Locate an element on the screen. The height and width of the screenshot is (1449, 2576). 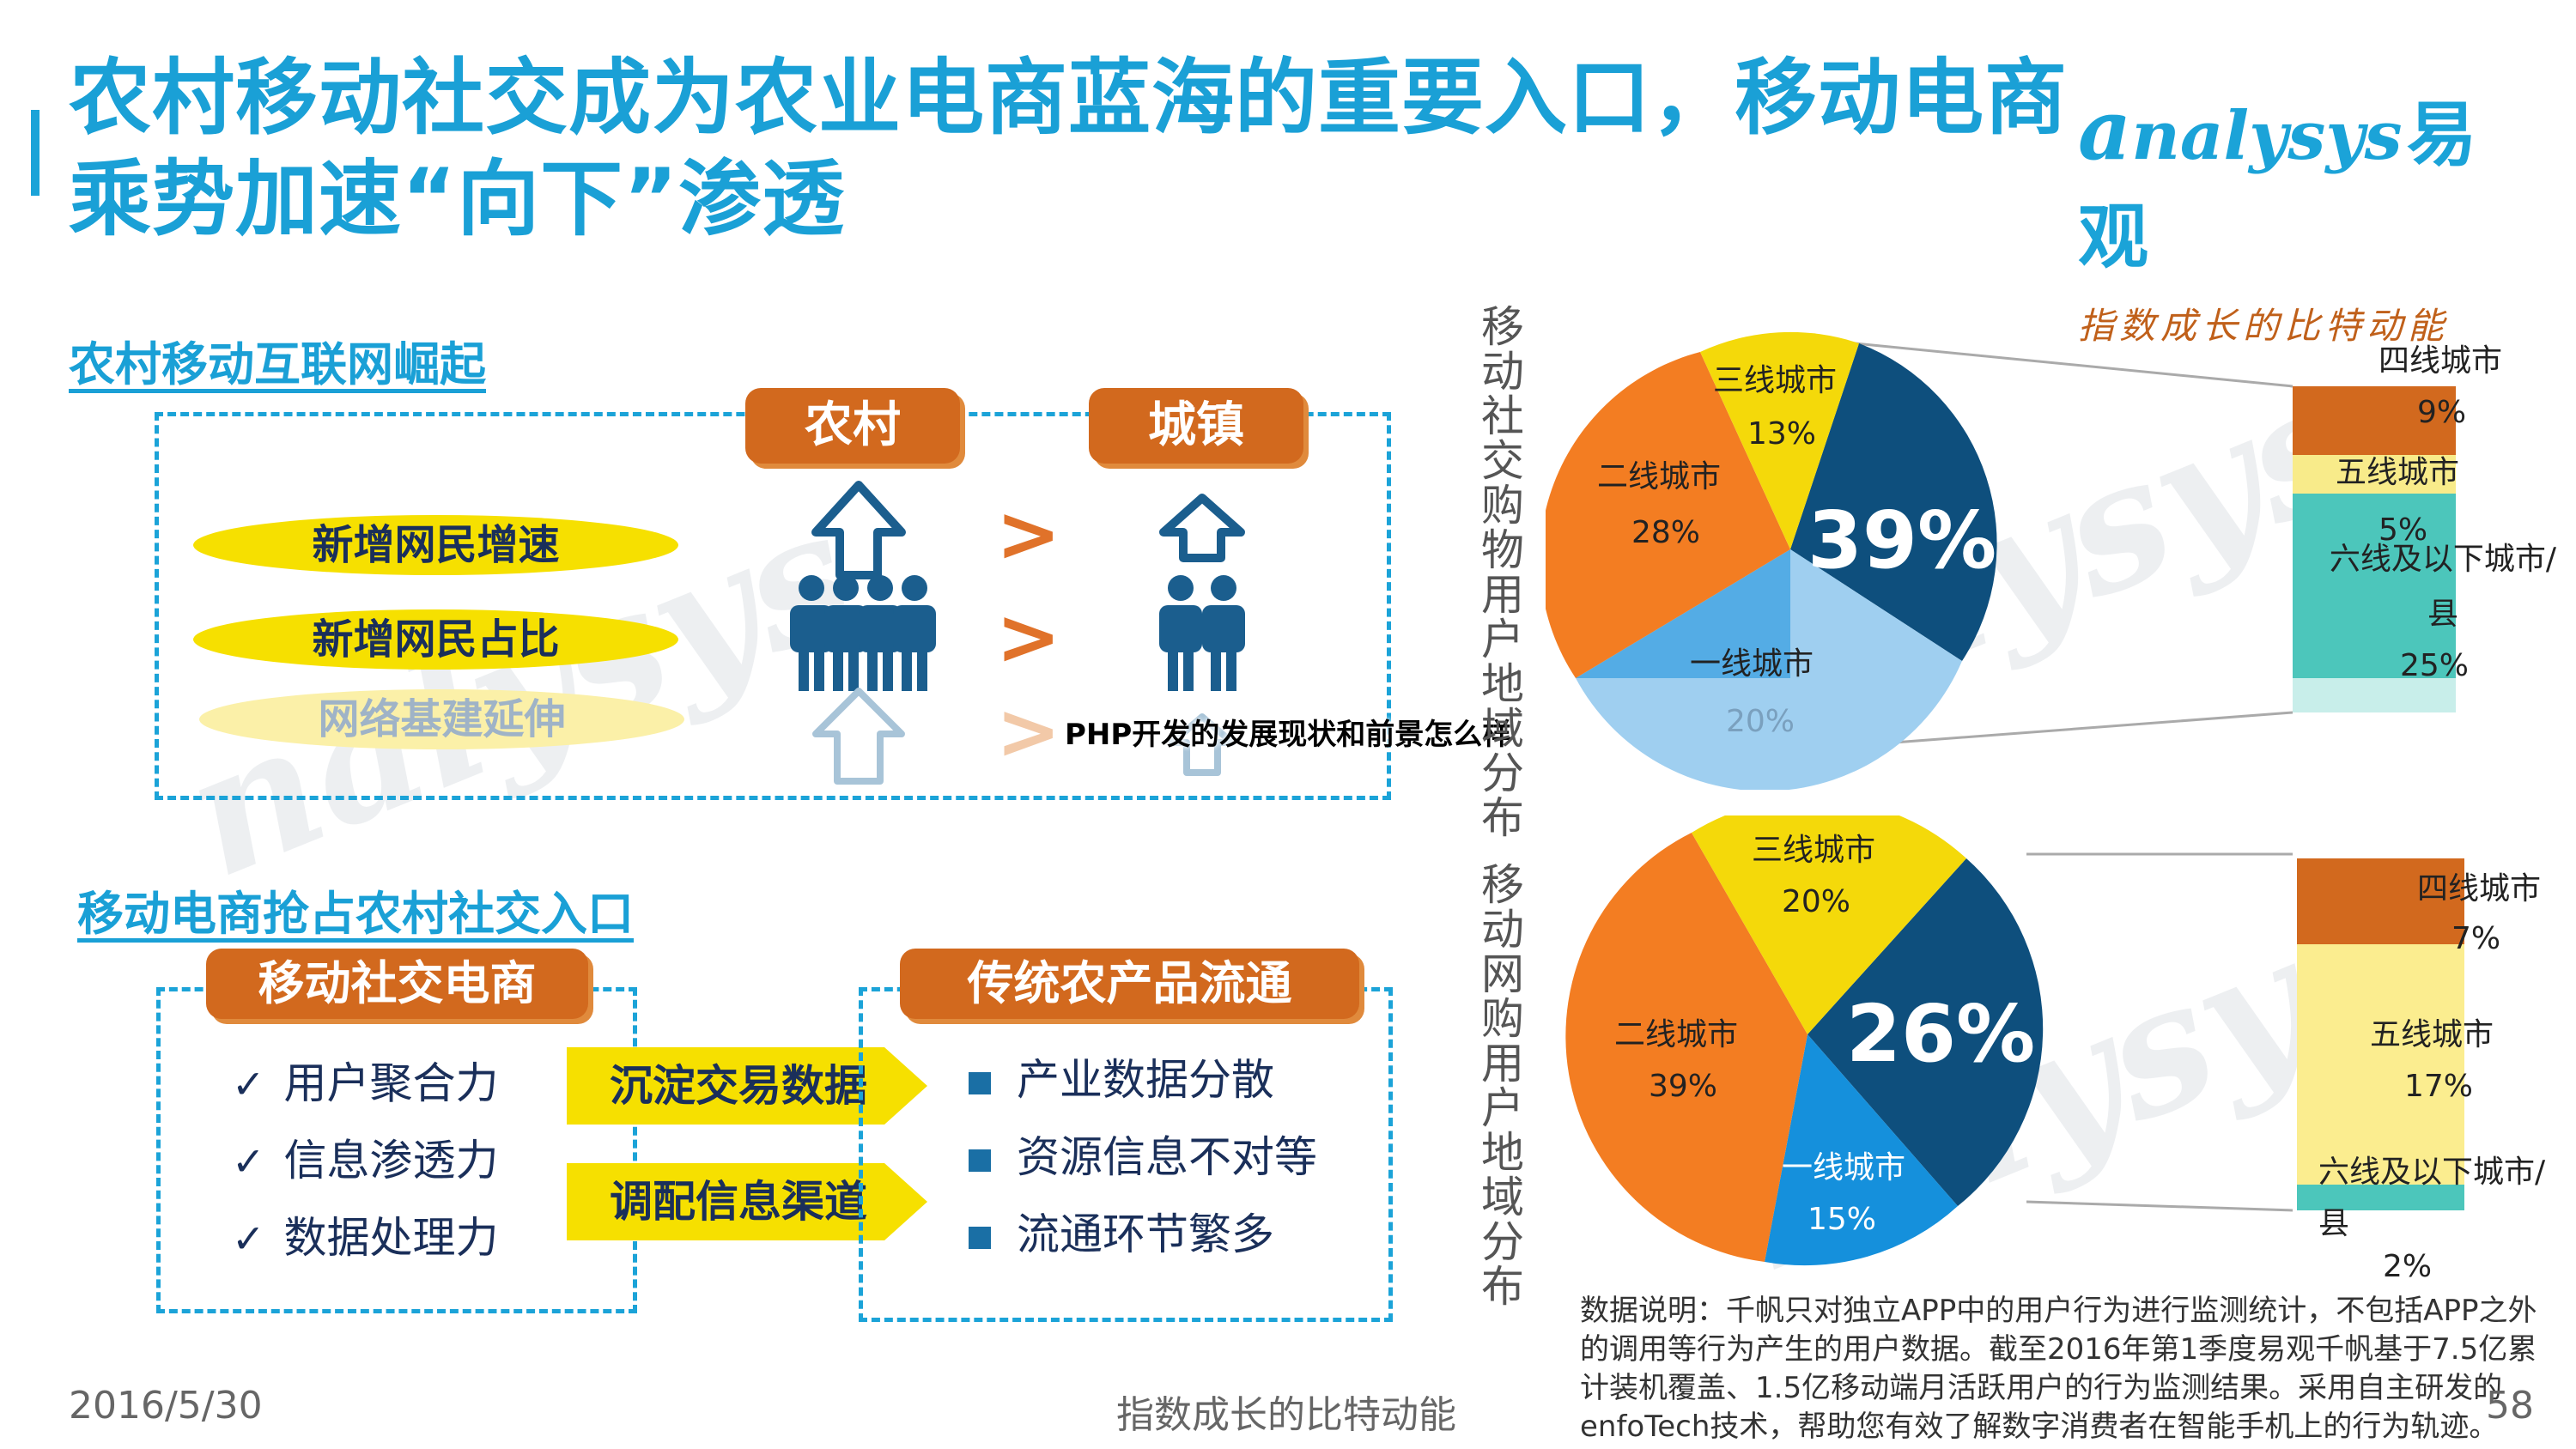
breakdown-label-tier6-value: 25% is located at coordinates (2435, 665).